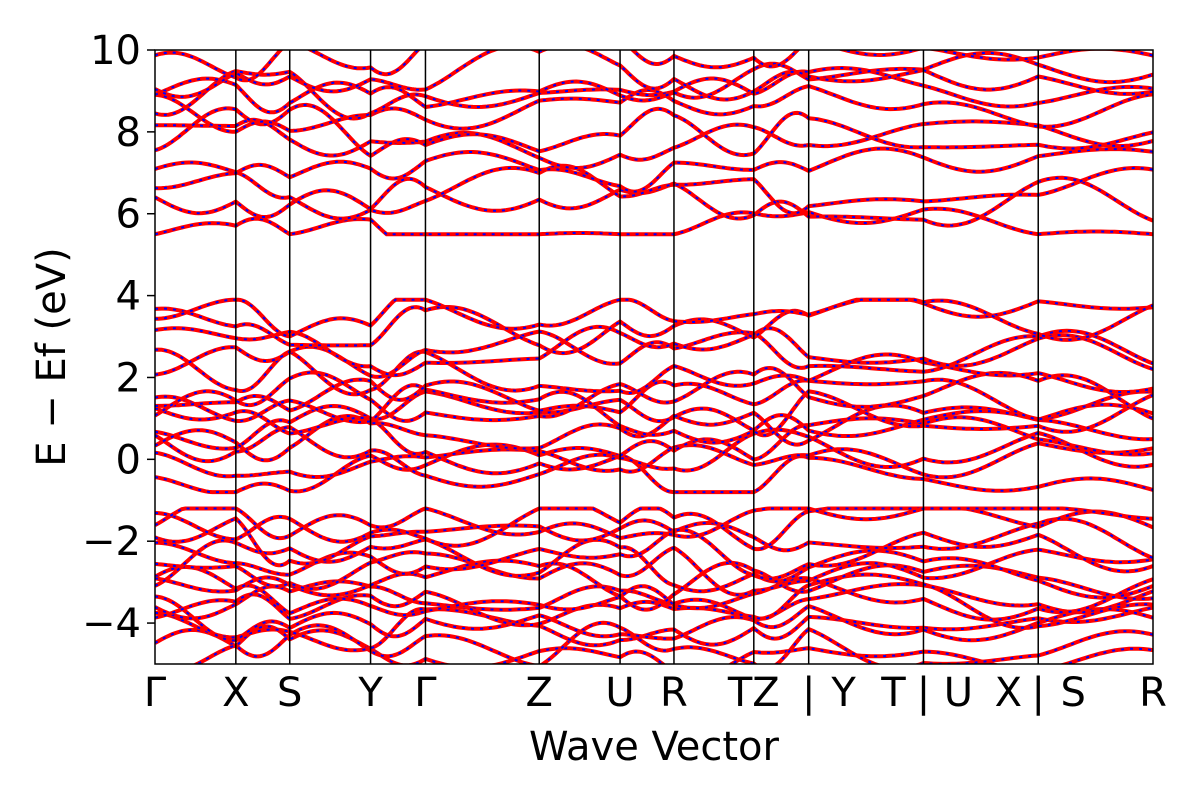  I want to click on y-tick-label: 6, so click(128, 215).